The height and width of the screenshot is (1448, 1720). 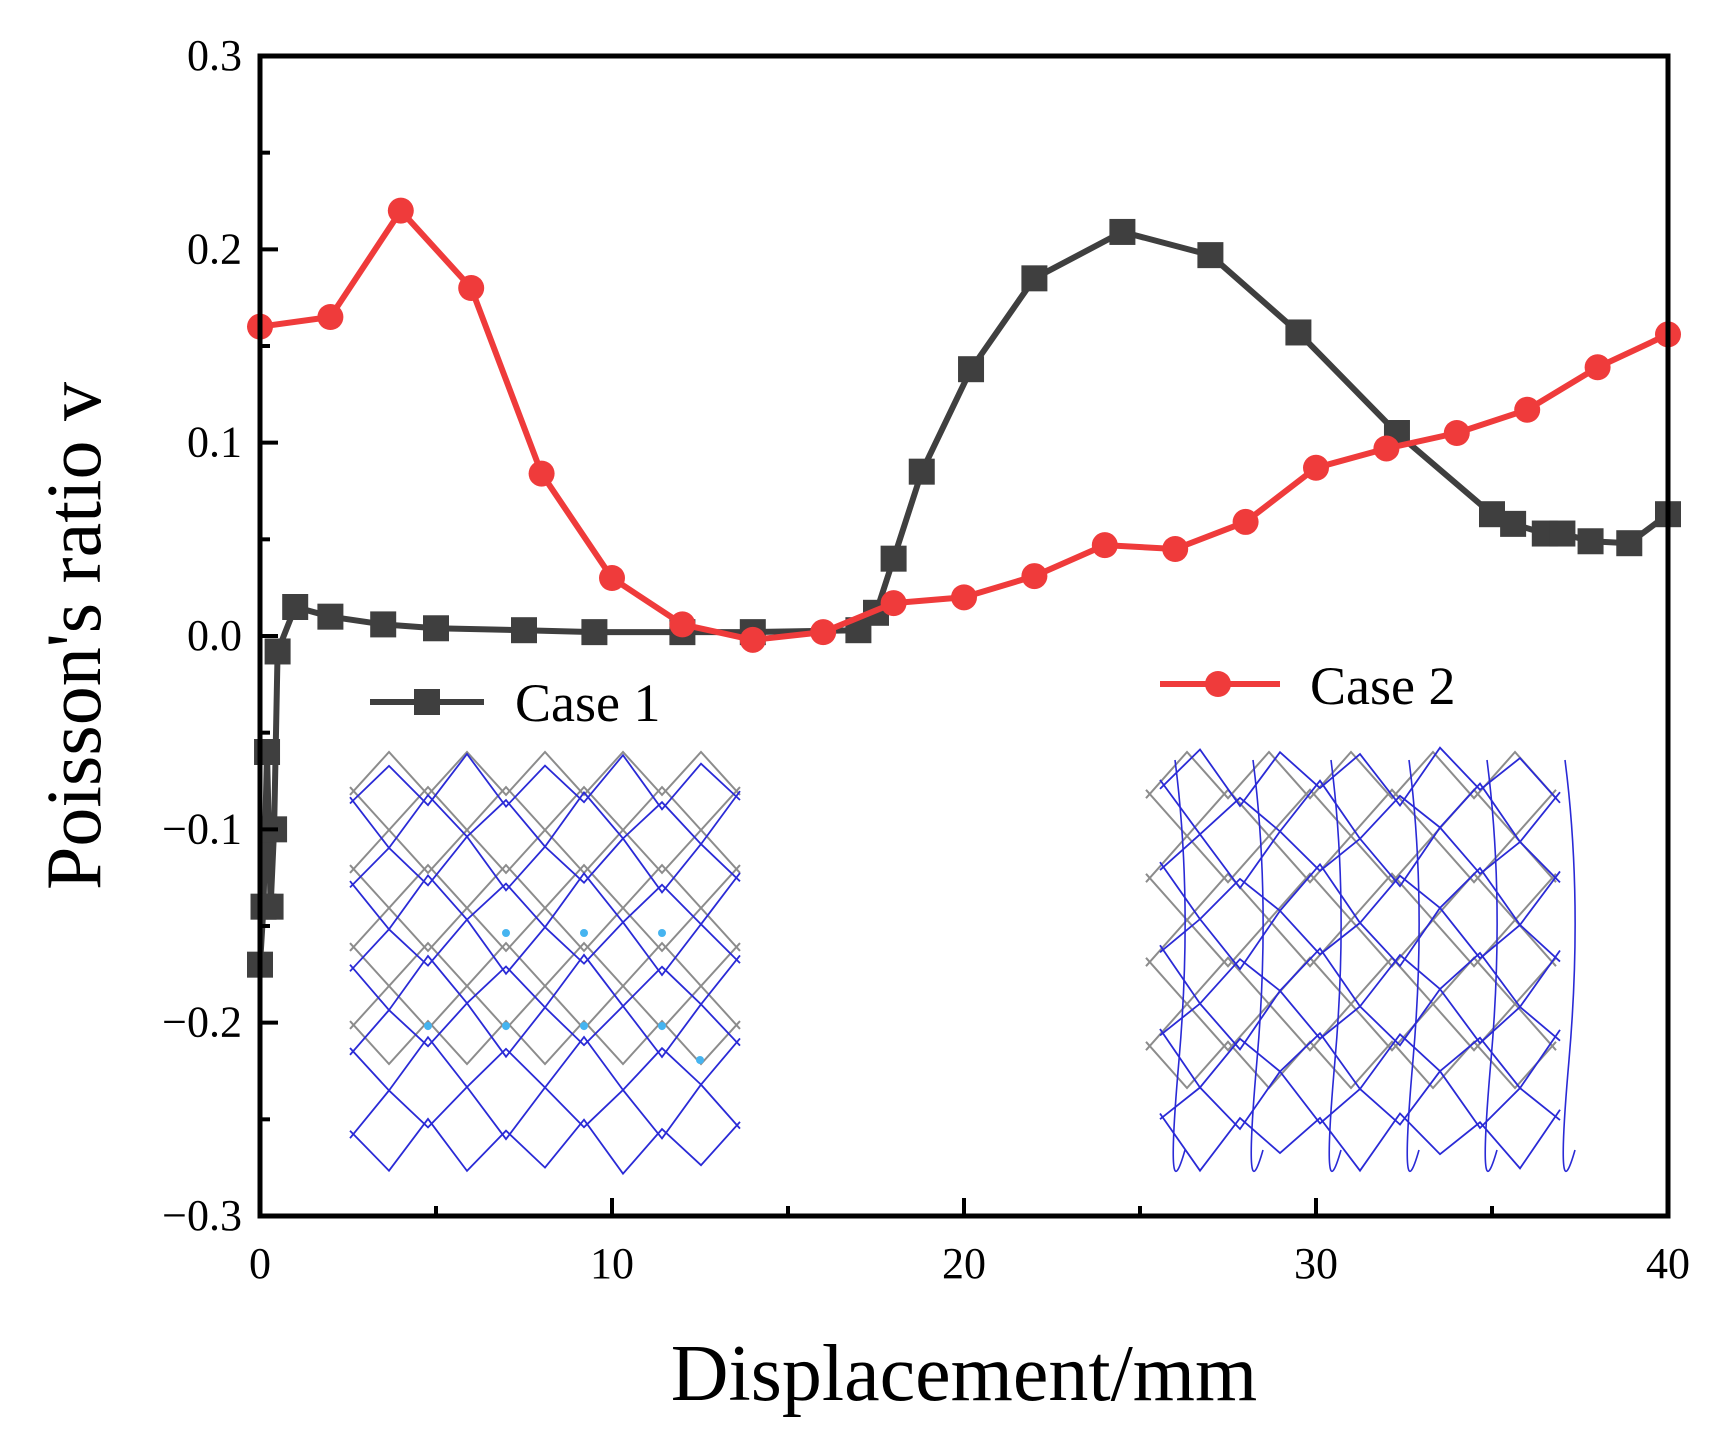 I want to click on x-tick-label: 30, so click(x=1316, y=1263).